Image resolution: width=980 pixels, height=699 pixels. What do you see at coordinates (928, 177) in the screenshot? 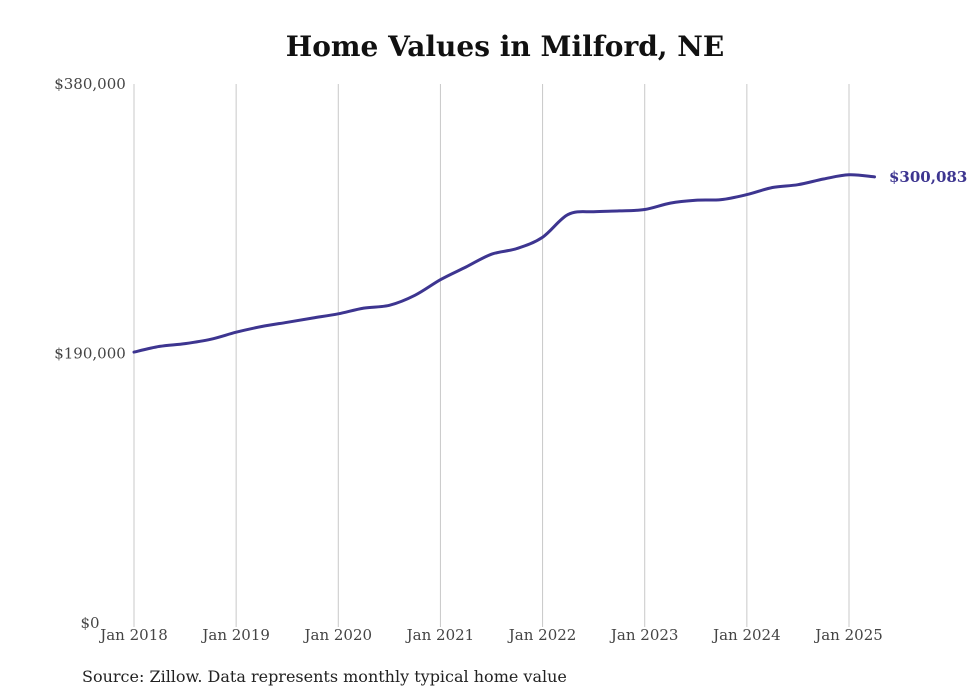
I see `end-value-label: $300,083` at bounding box center [928, 177].